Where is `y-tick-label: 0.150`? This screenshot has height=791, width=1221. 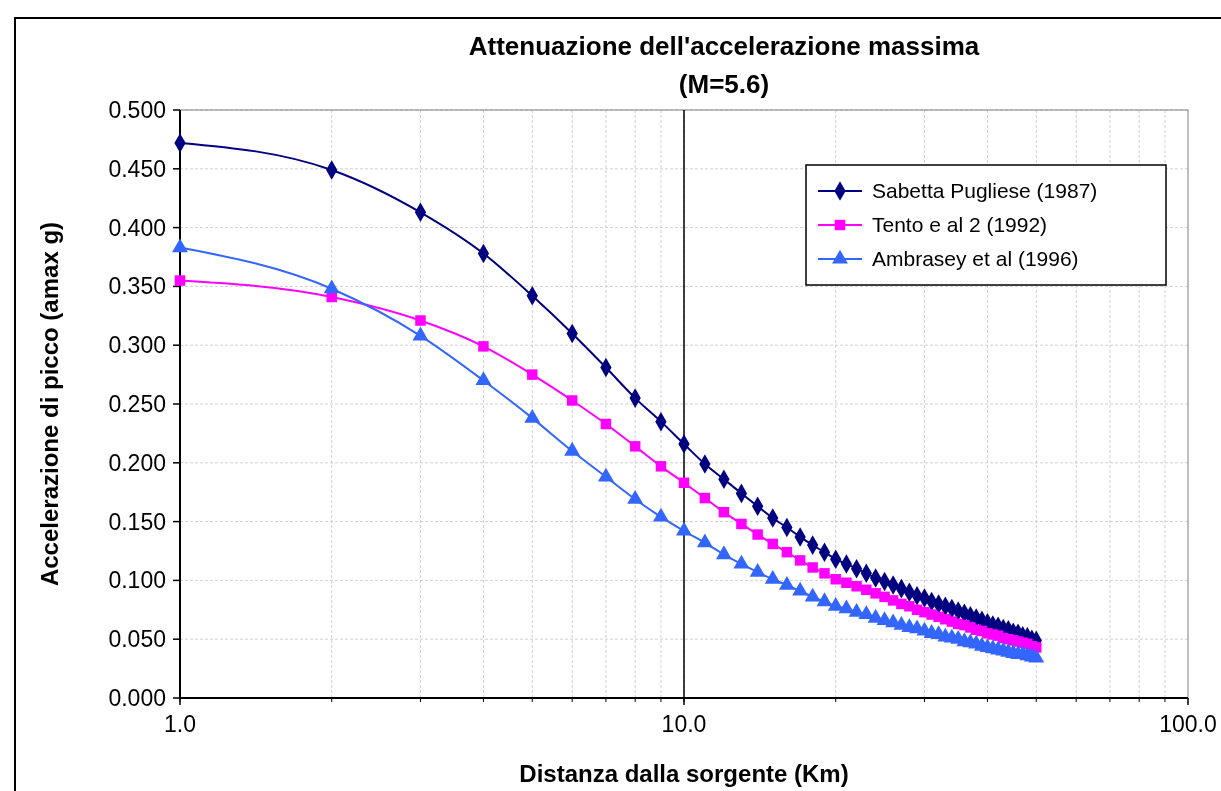 y-tick-label: 0.150 is located at coordinates (137, 521).